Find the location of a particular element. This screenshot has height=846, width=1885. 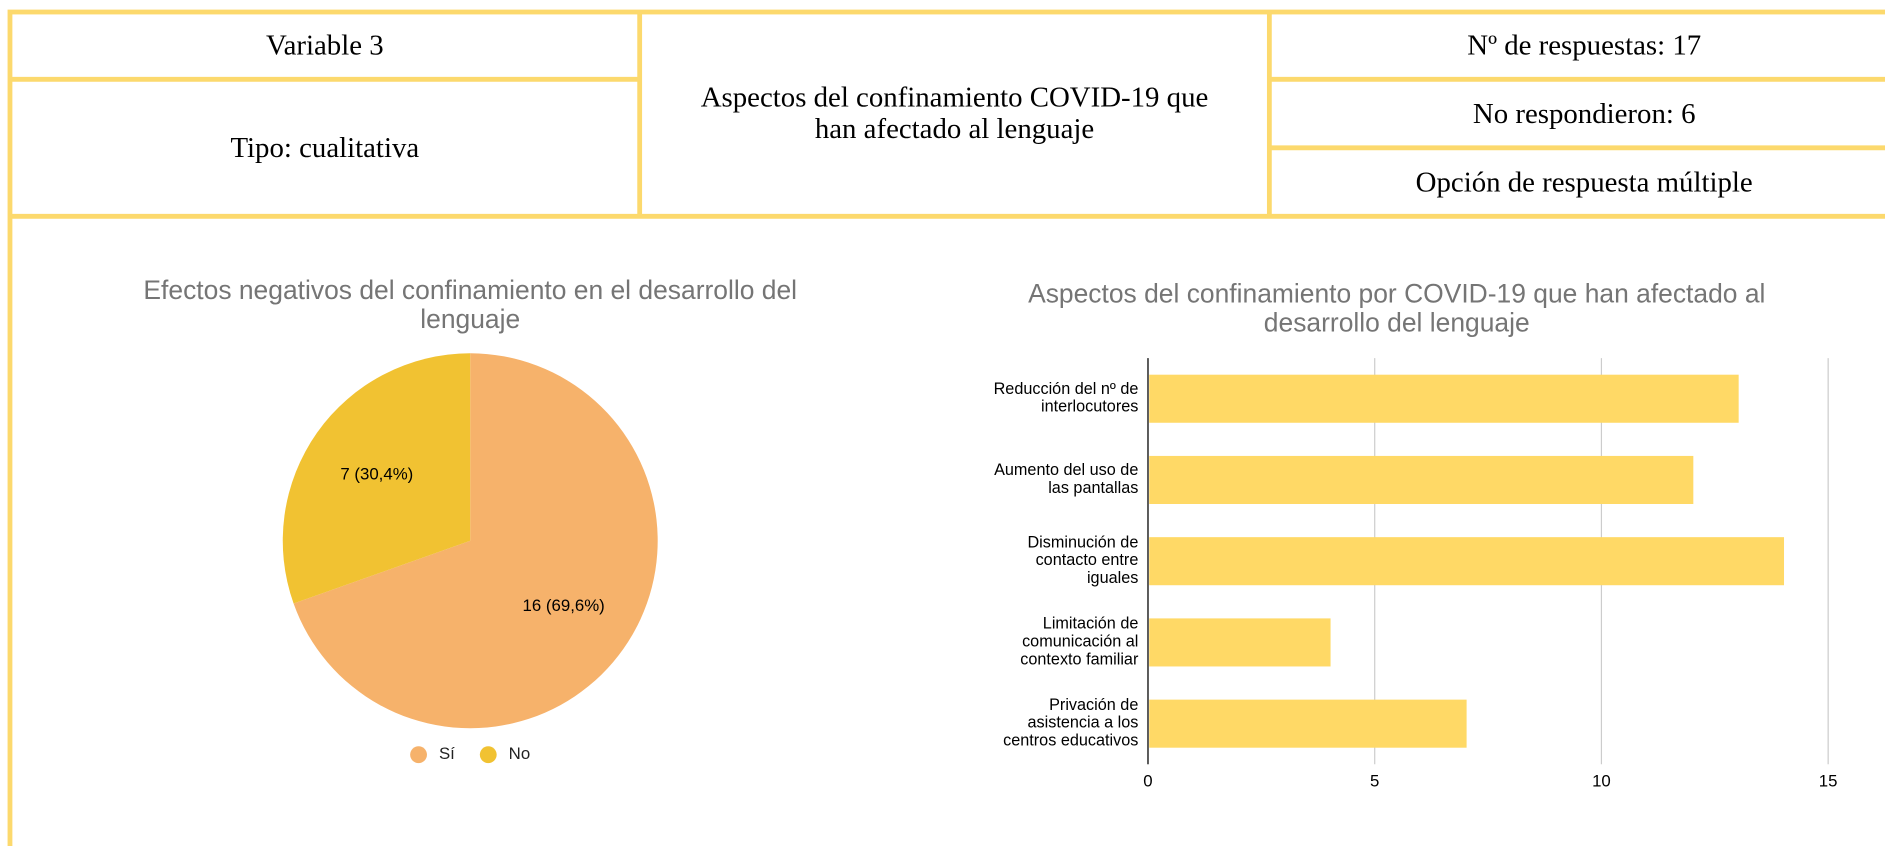

x-tick-label: 15 is located at coordinates (1828, 781).